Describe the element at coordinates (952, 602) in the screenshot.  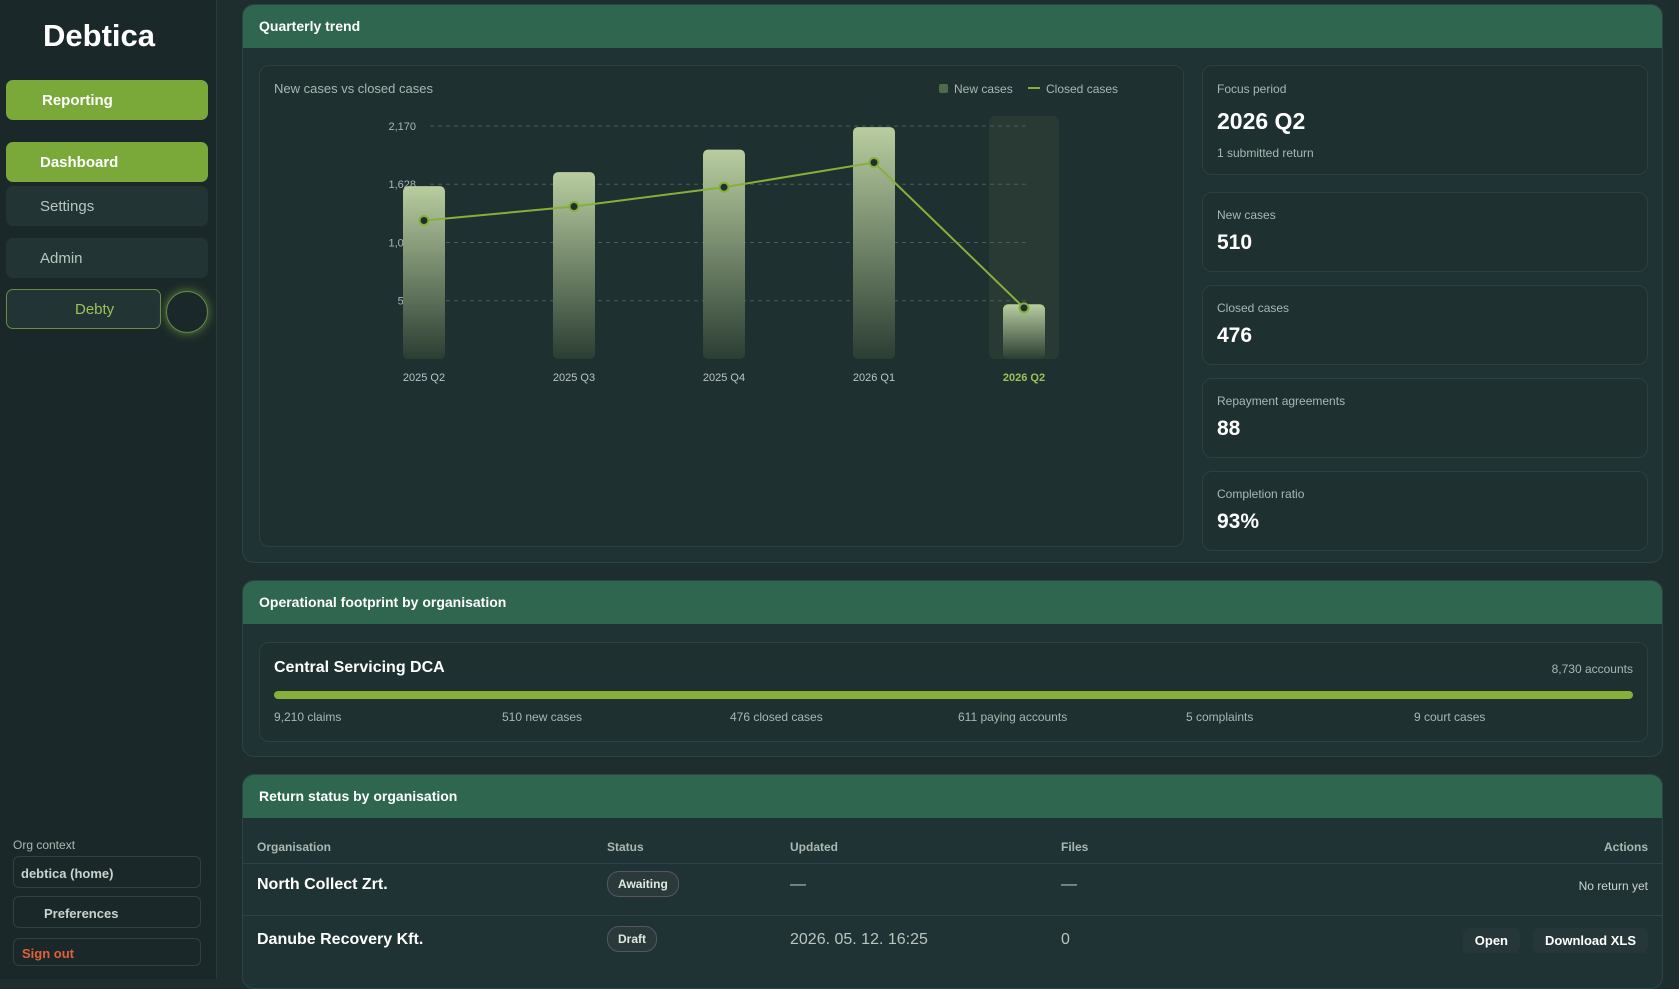
I see `panel-header: Operational footprint by organisation` at that location.